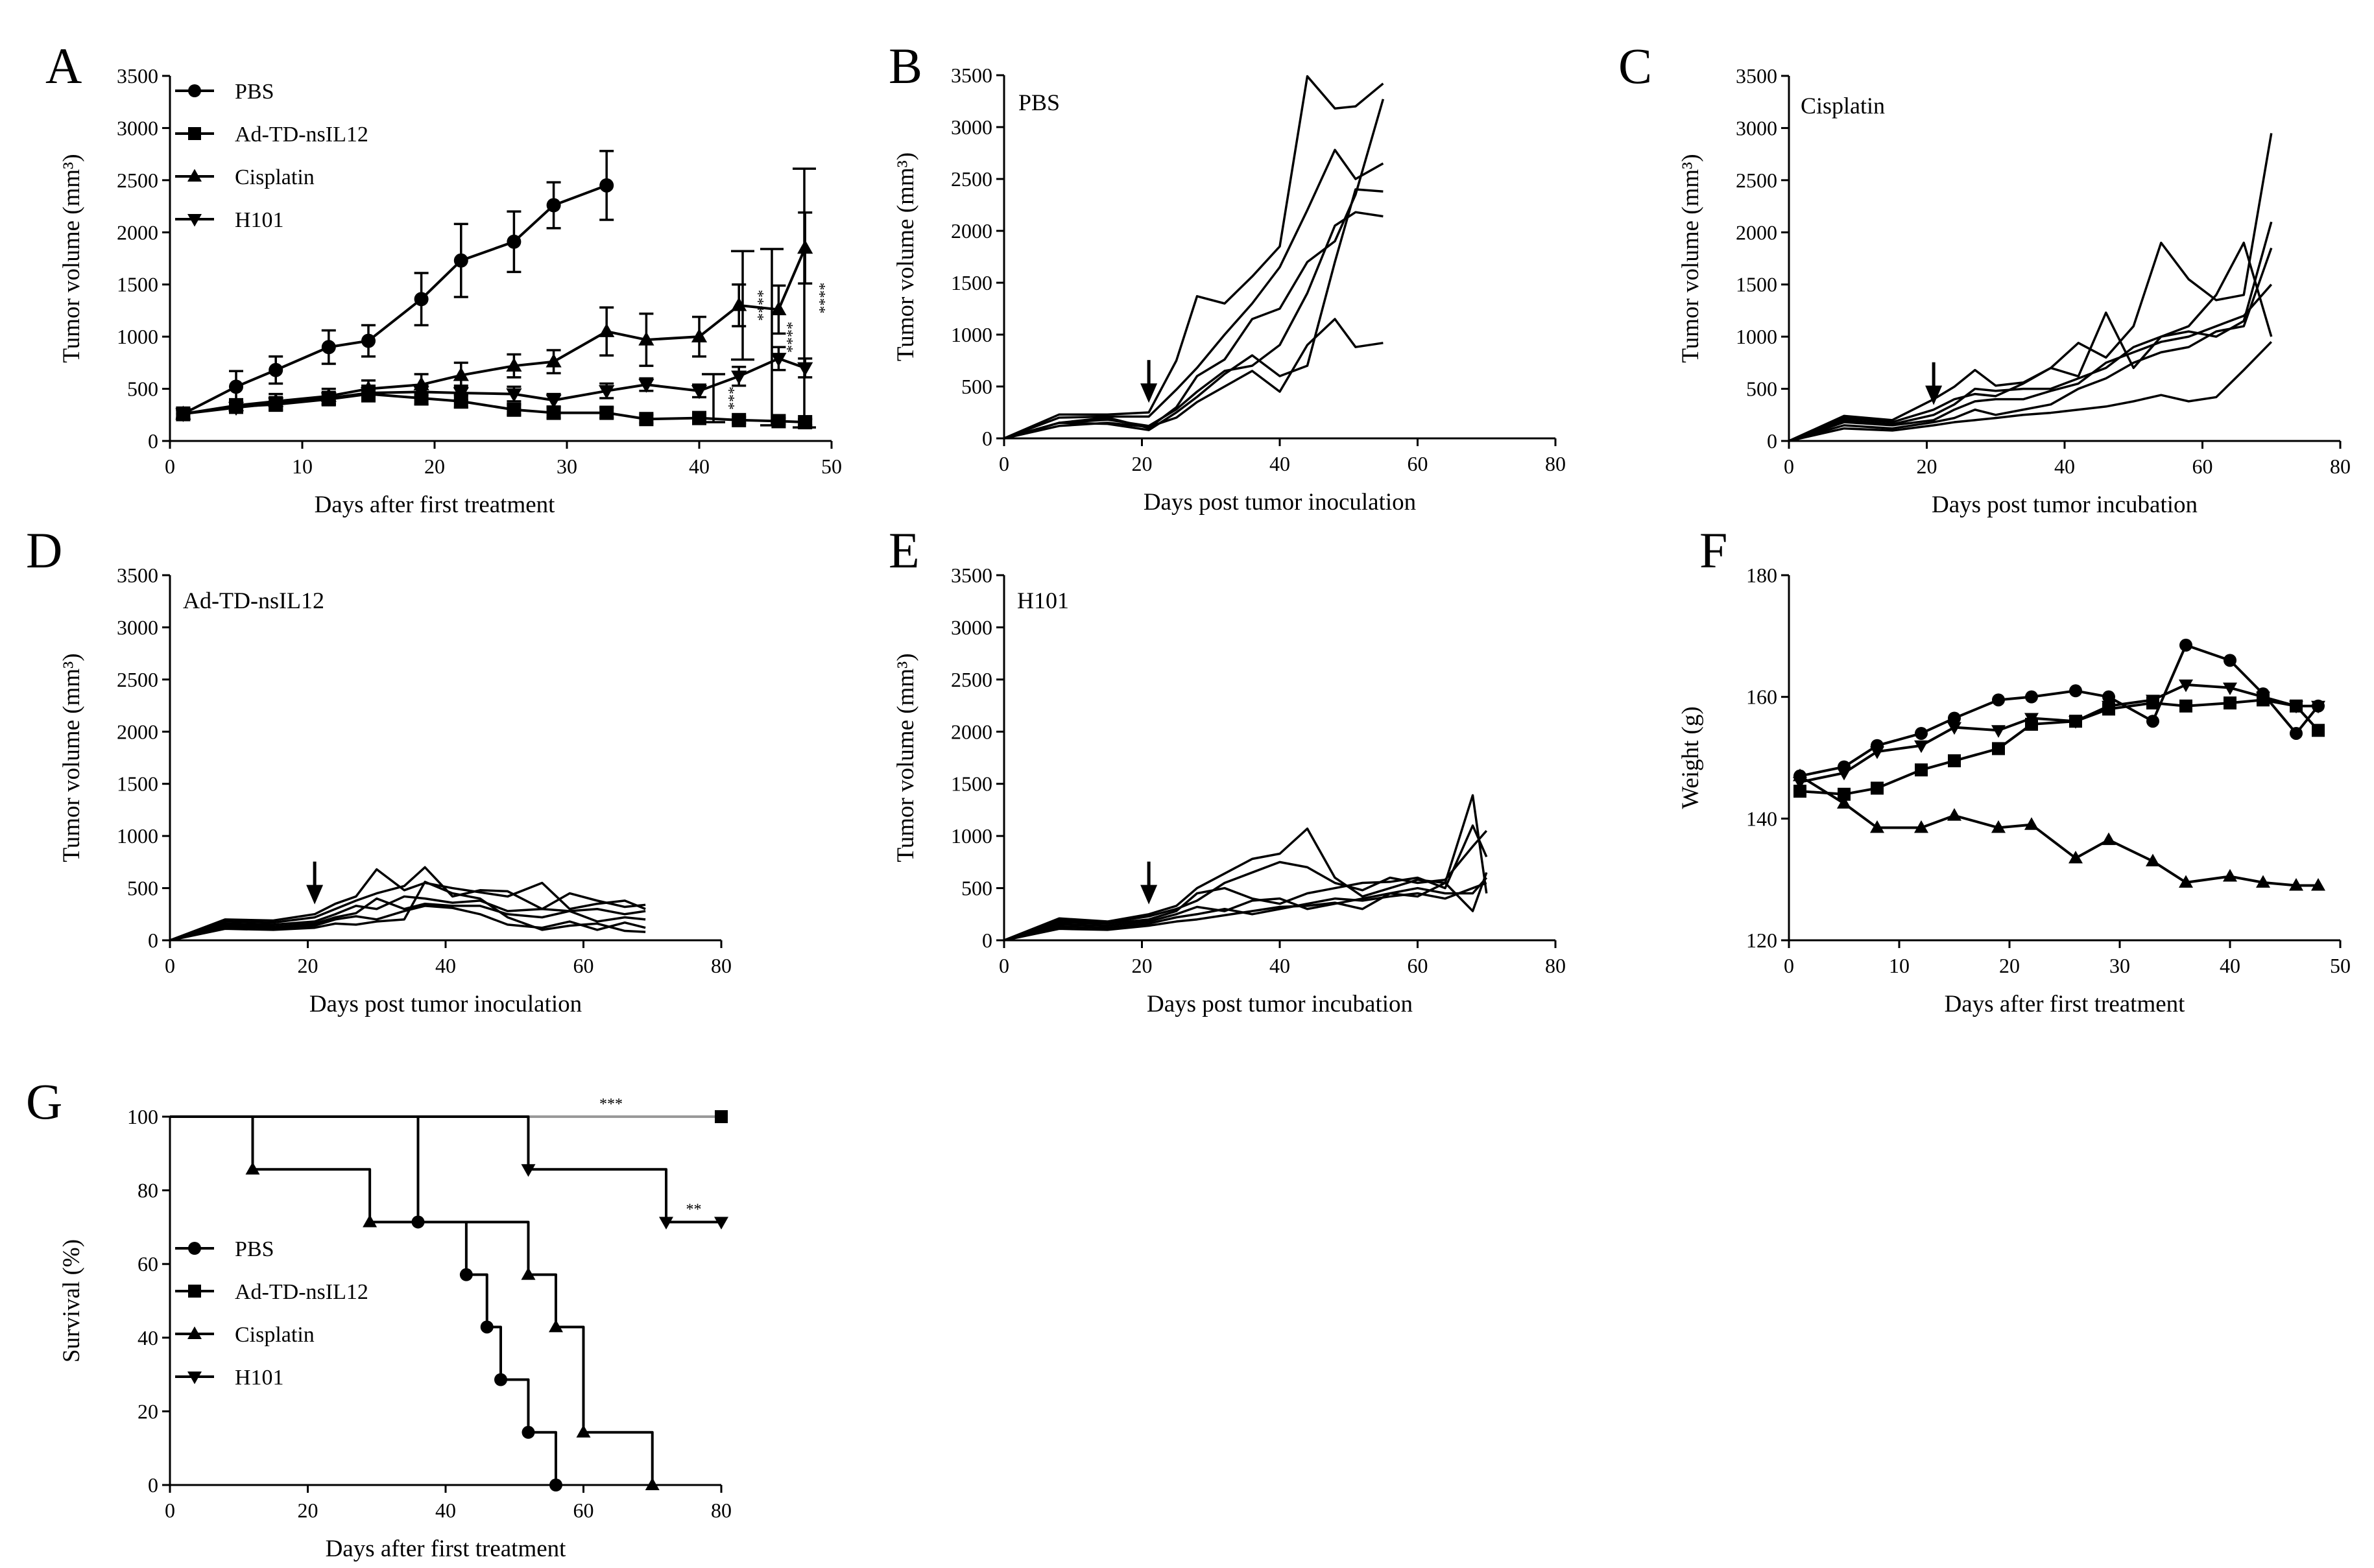 The image size is (2374, 1568). I want to click on series-pbs, so click(395, 286).